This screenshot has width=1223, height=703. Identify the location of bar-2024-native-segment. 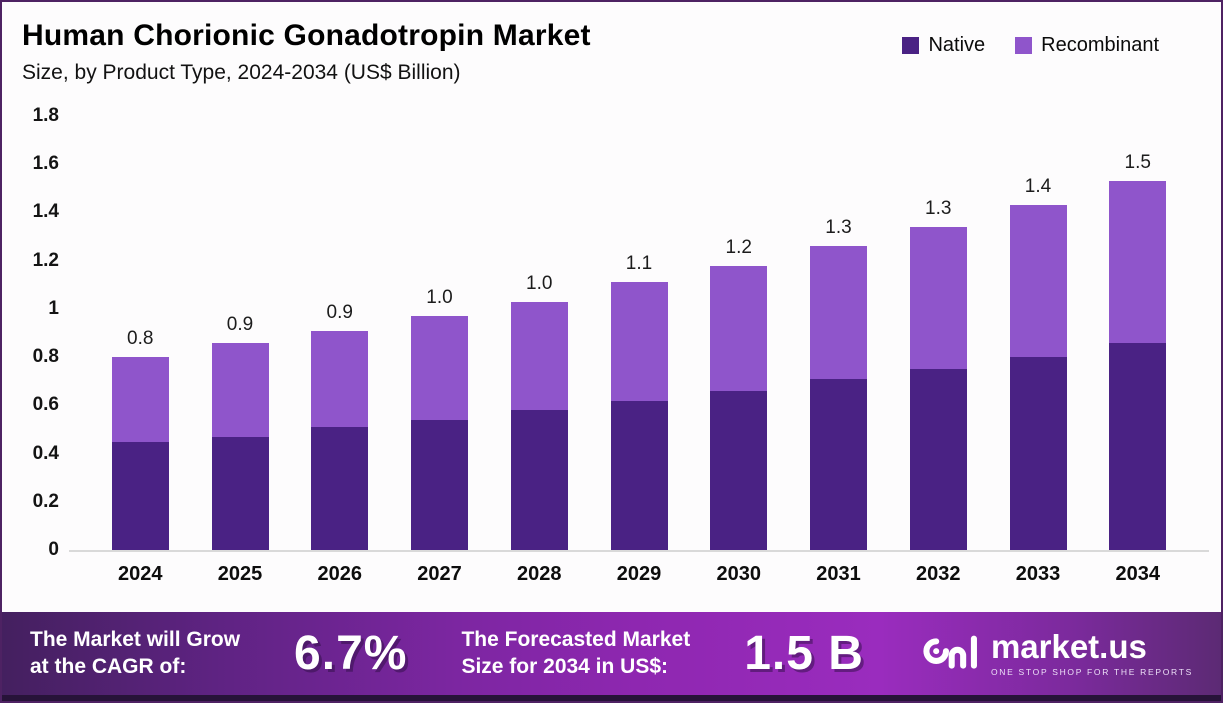
(140, 495).